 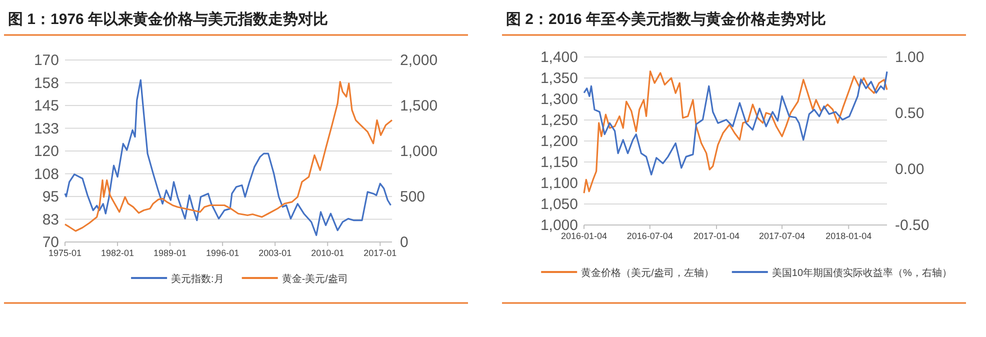 I want to click on y2-tick-label: -0.50, so click(x=912, y=225).